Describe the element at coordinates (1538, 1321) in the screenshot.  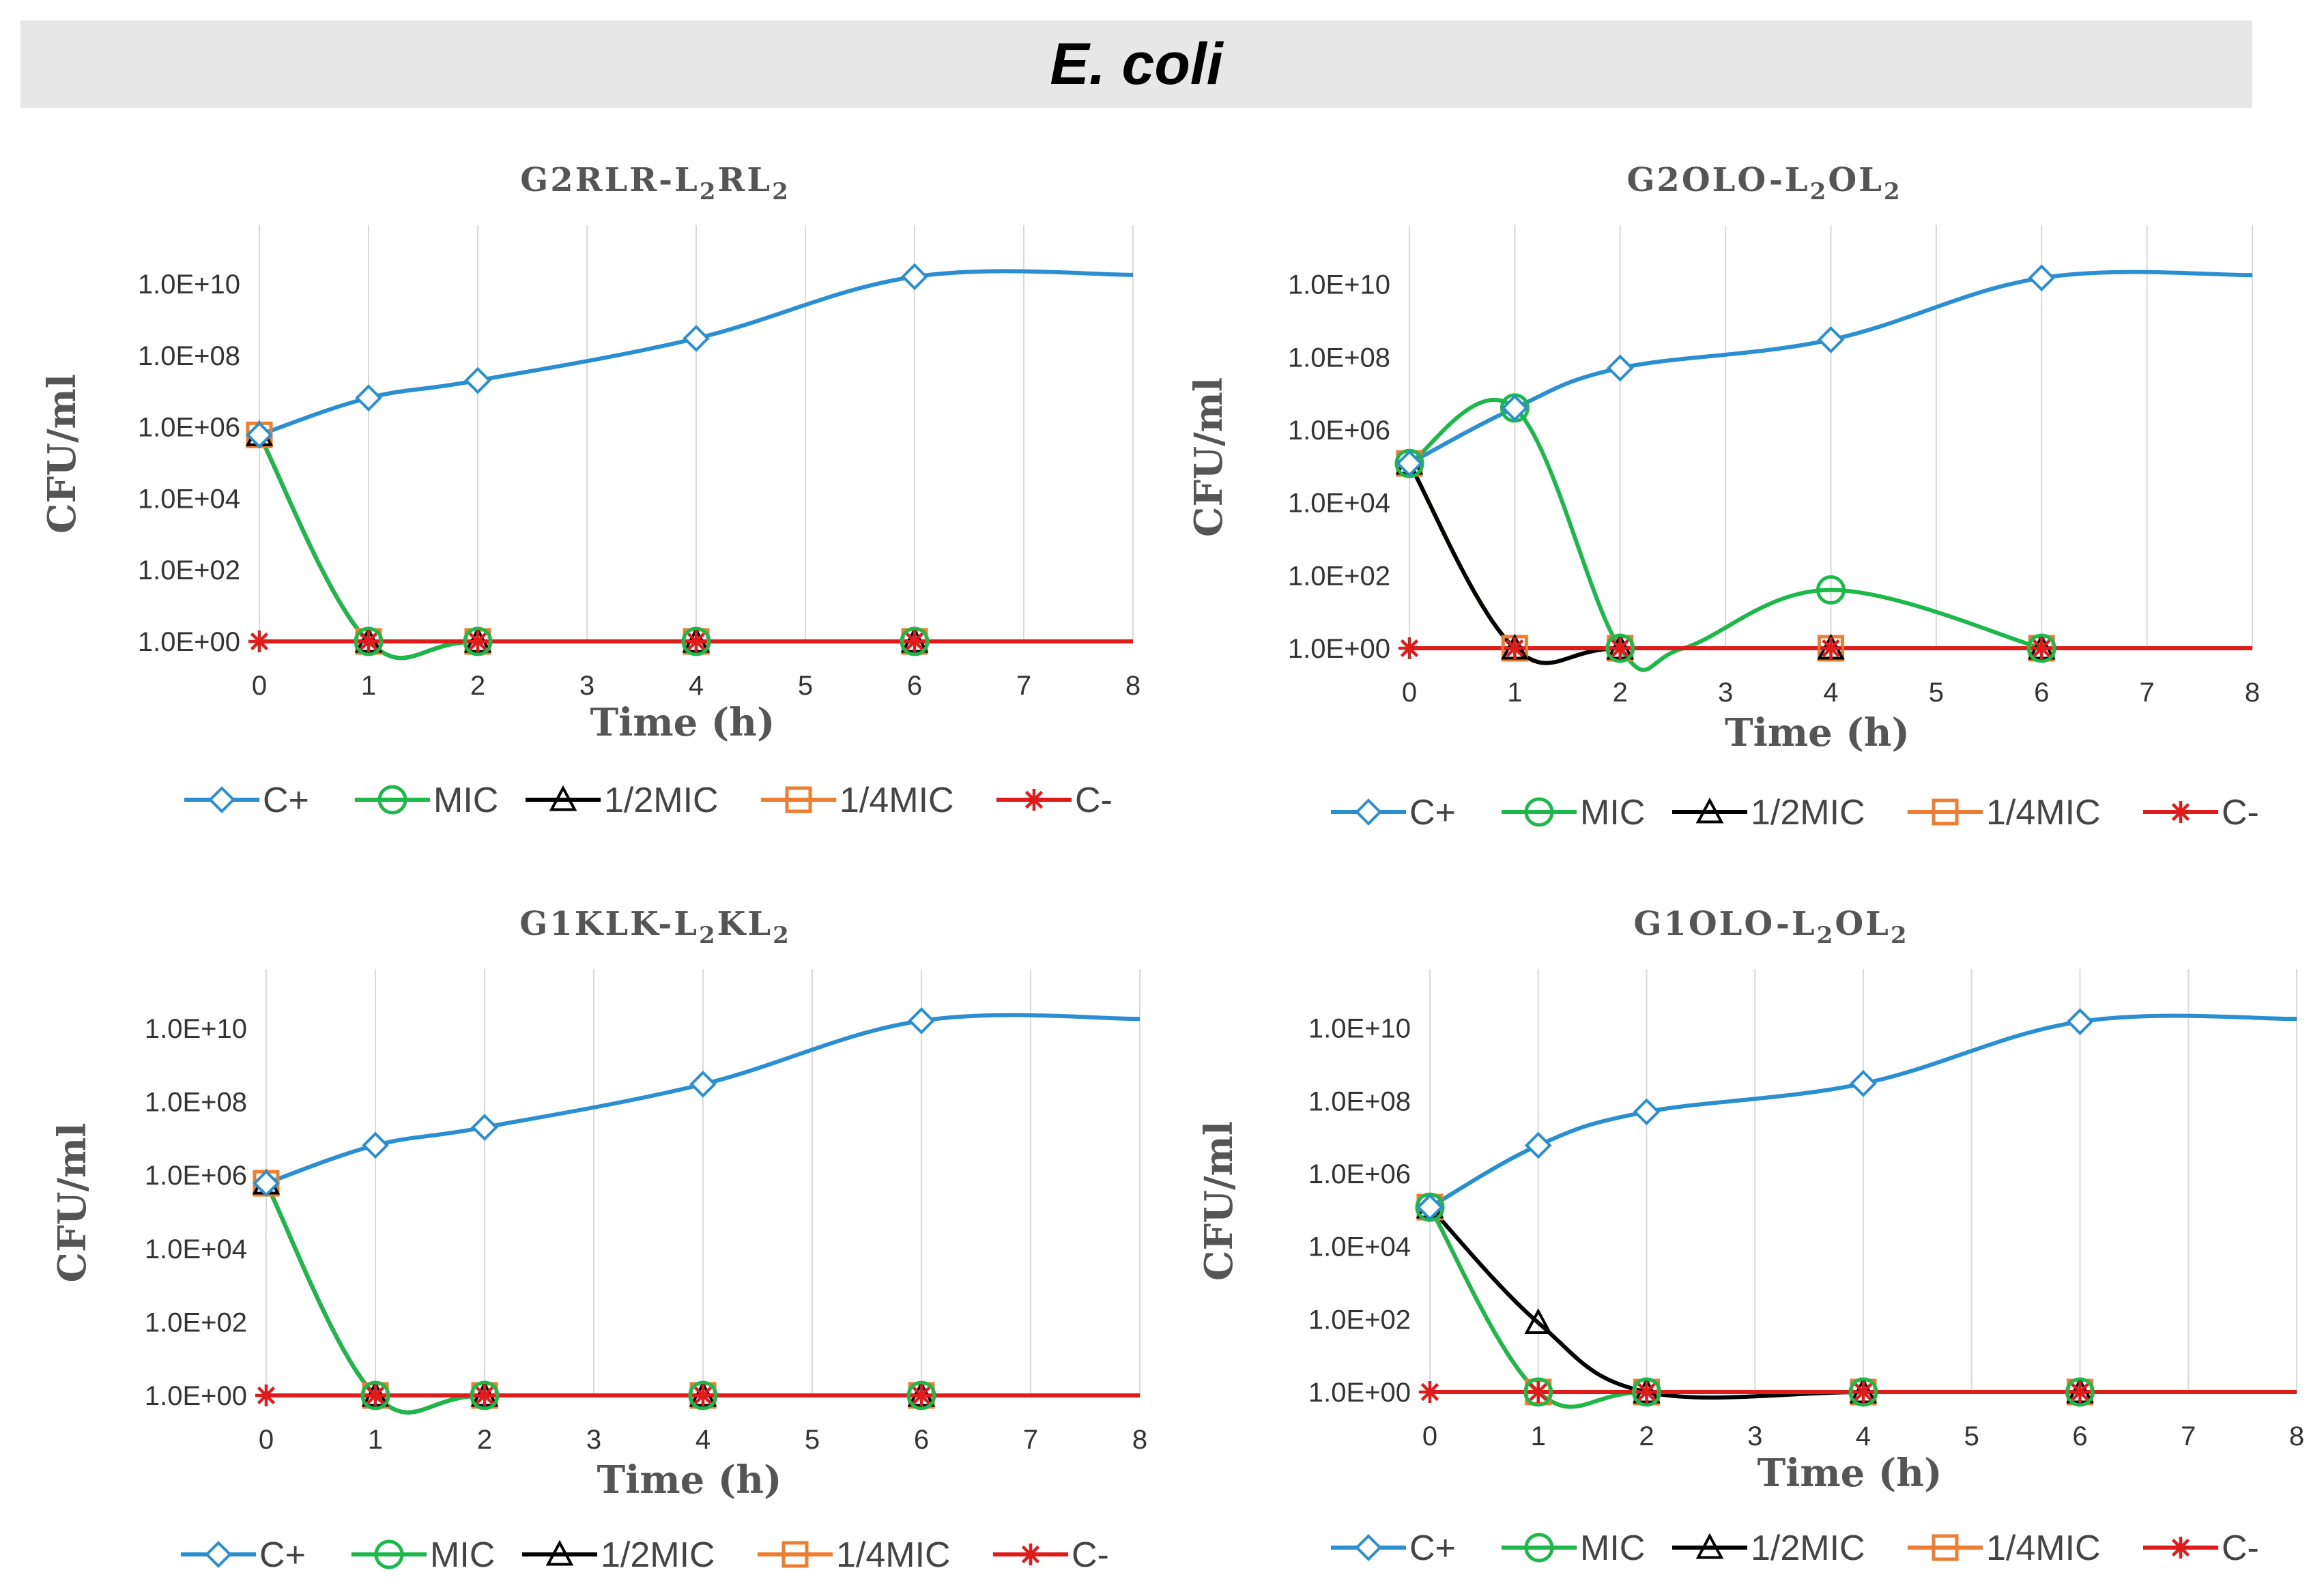
I see `data-point-1-2MIC` at that location.